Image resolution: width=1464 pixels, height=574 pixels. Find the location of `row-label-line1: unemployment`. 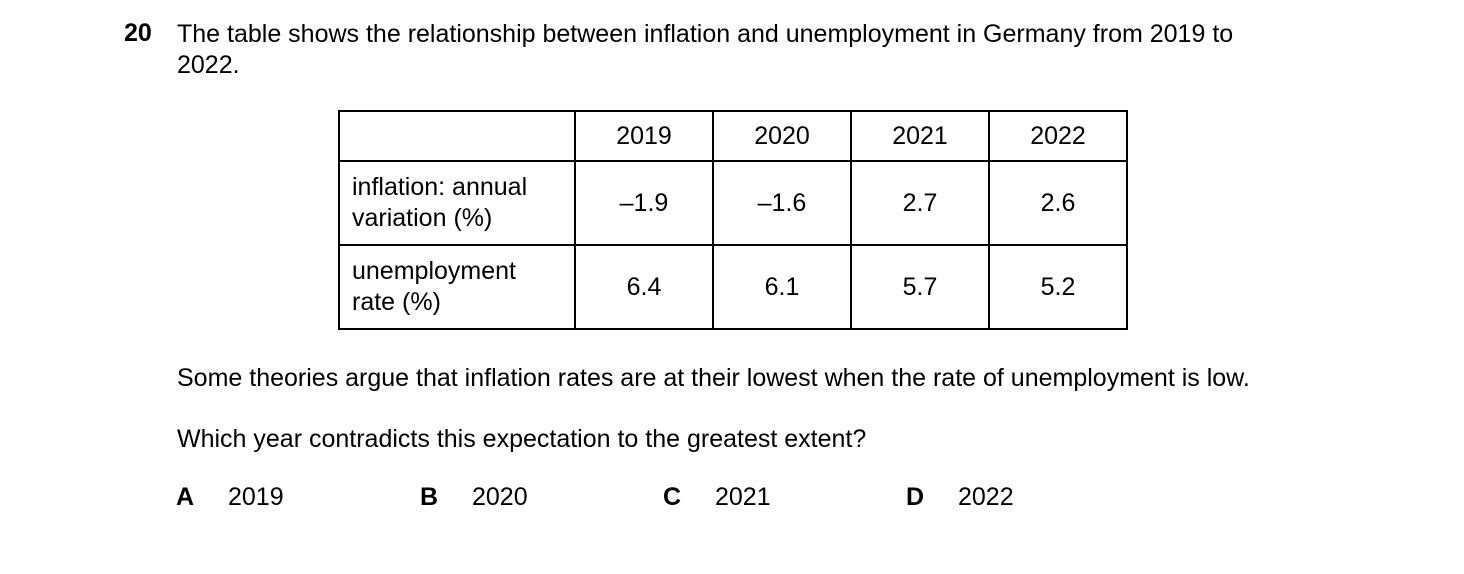

row-label-line1: unemployment is located at coordinates (434, 271).